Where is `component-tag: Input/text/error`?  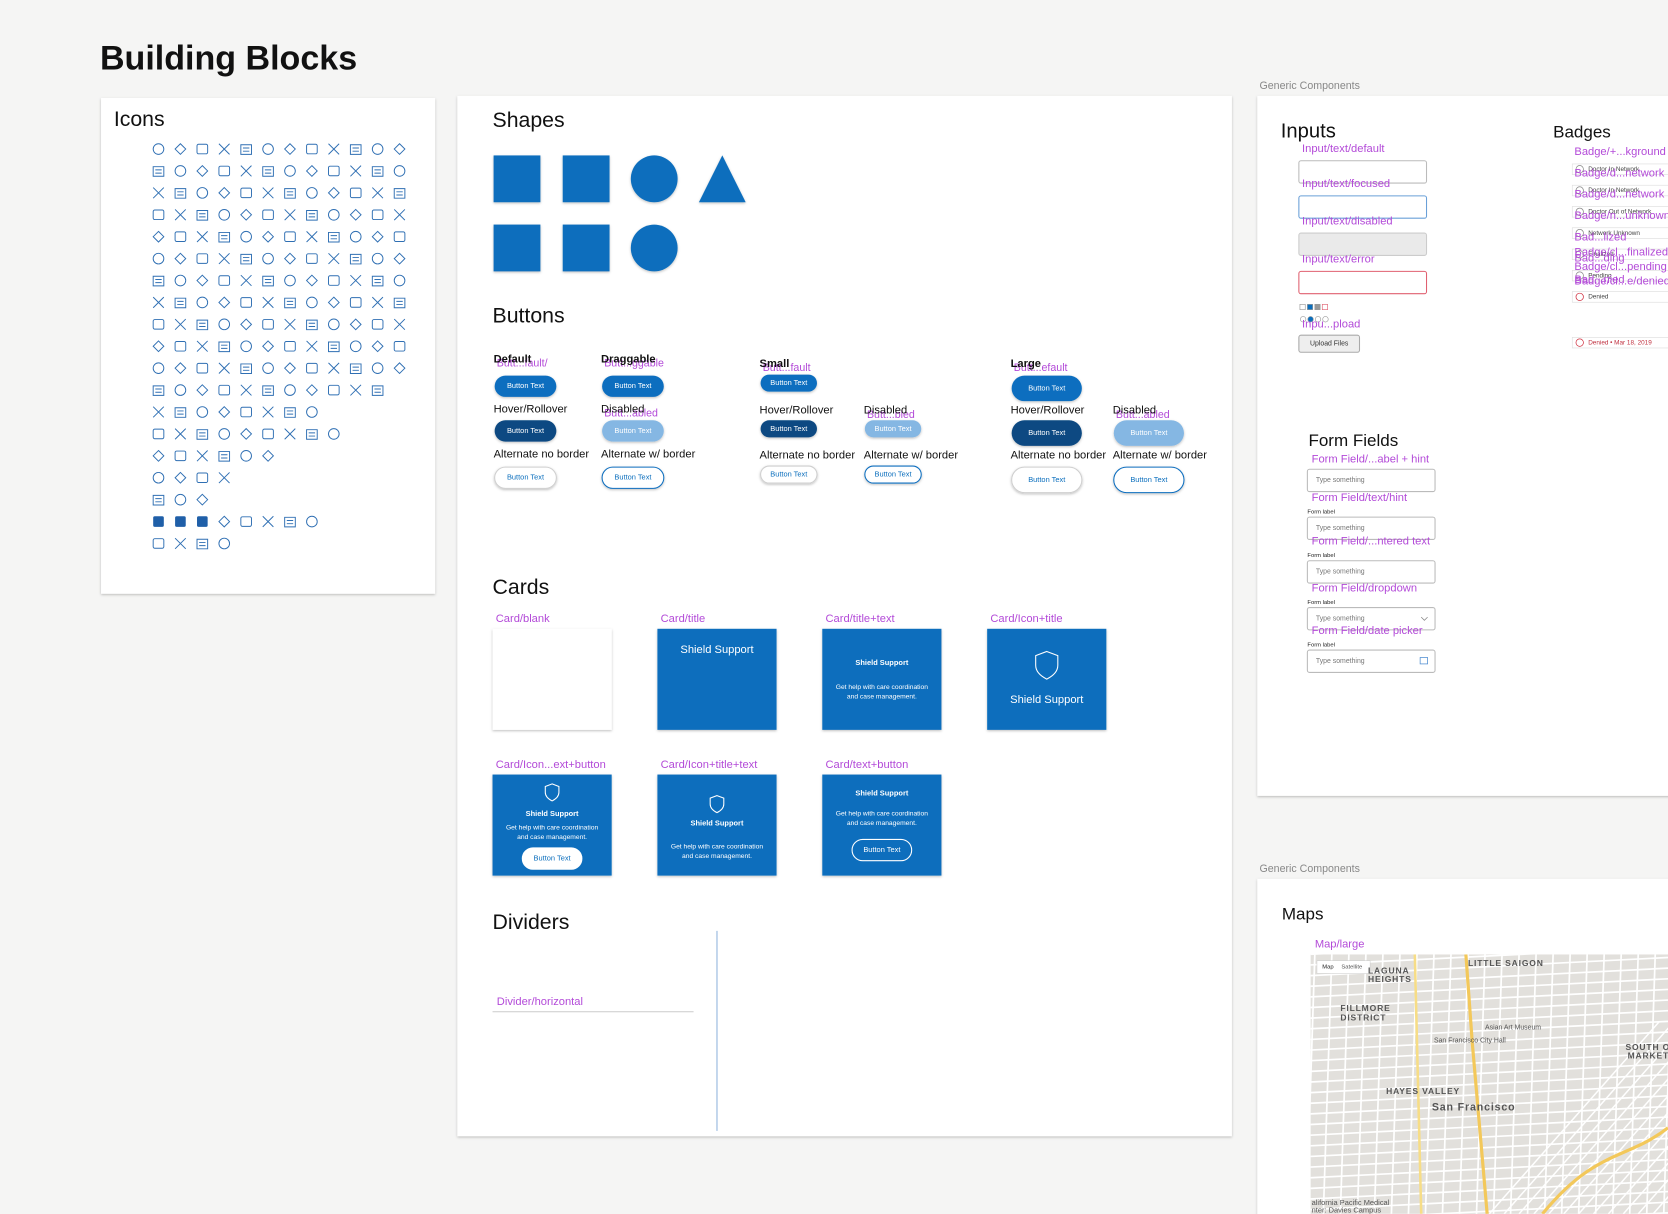 component-tag: Input/text/error is located at coordinates (1338, 260).